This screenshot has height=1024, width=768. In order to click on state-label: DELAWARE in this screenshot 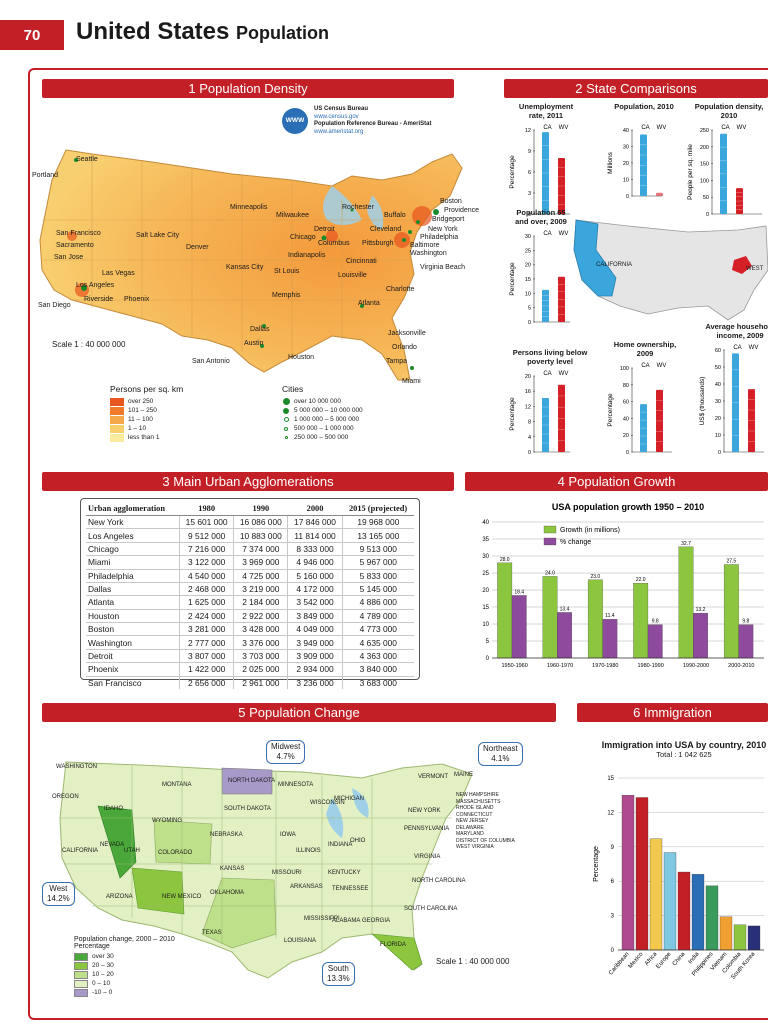, I will do `click(470, 827)`.